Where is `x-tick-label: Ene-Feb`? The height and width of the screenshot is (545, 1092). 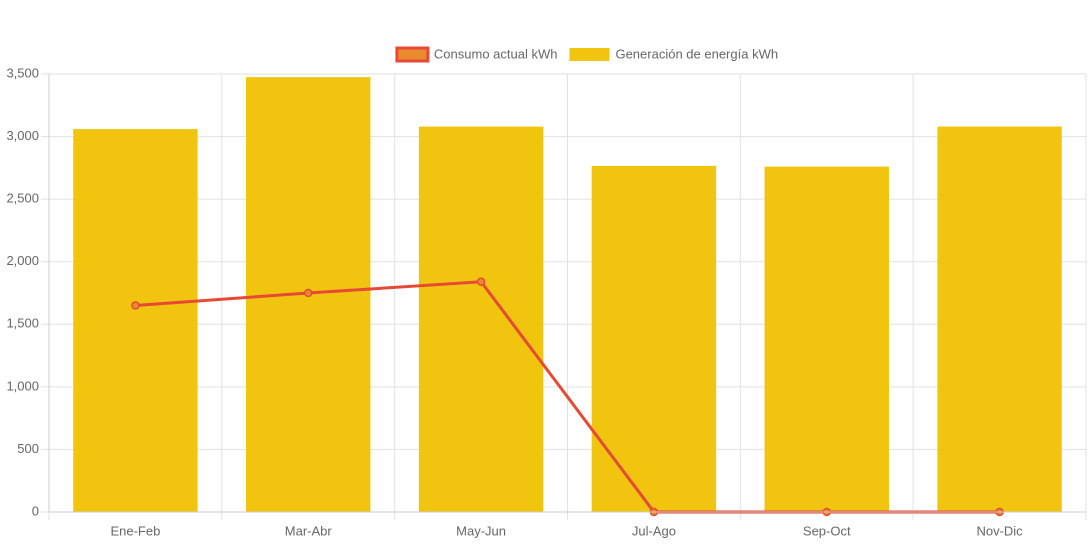 x-tick-label: Ene-Feb is located at coordinates (135, 530).